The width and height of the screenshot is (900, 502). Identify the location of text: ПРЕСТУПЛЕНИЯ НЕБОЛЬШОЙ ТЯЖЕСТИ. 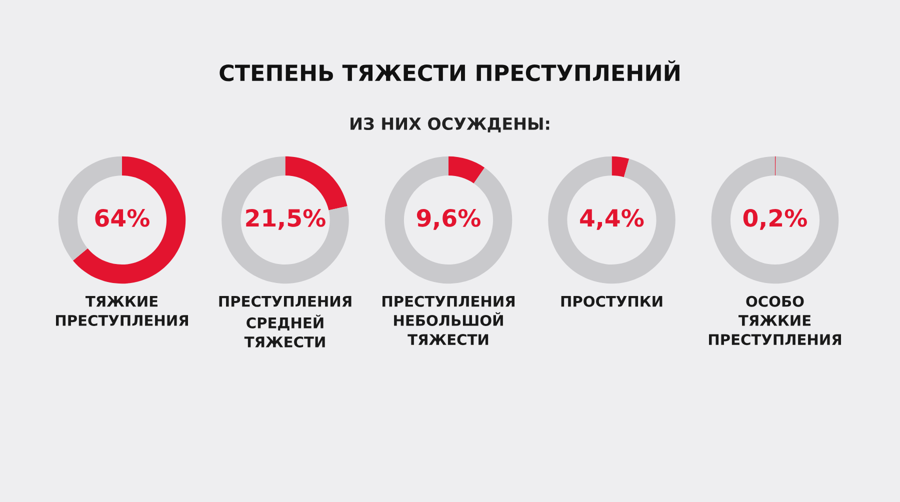
(448, 321).